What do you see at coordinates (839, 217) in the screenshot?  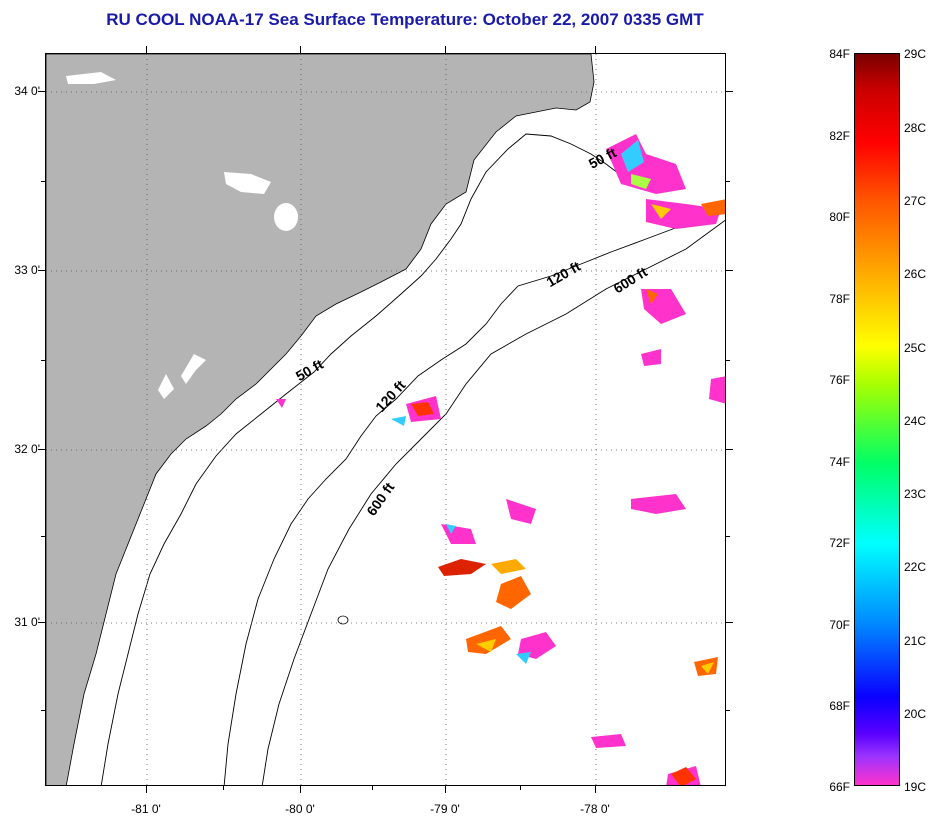 I see `colorbar-f-label: 80F` at bounding box center [839, 217].